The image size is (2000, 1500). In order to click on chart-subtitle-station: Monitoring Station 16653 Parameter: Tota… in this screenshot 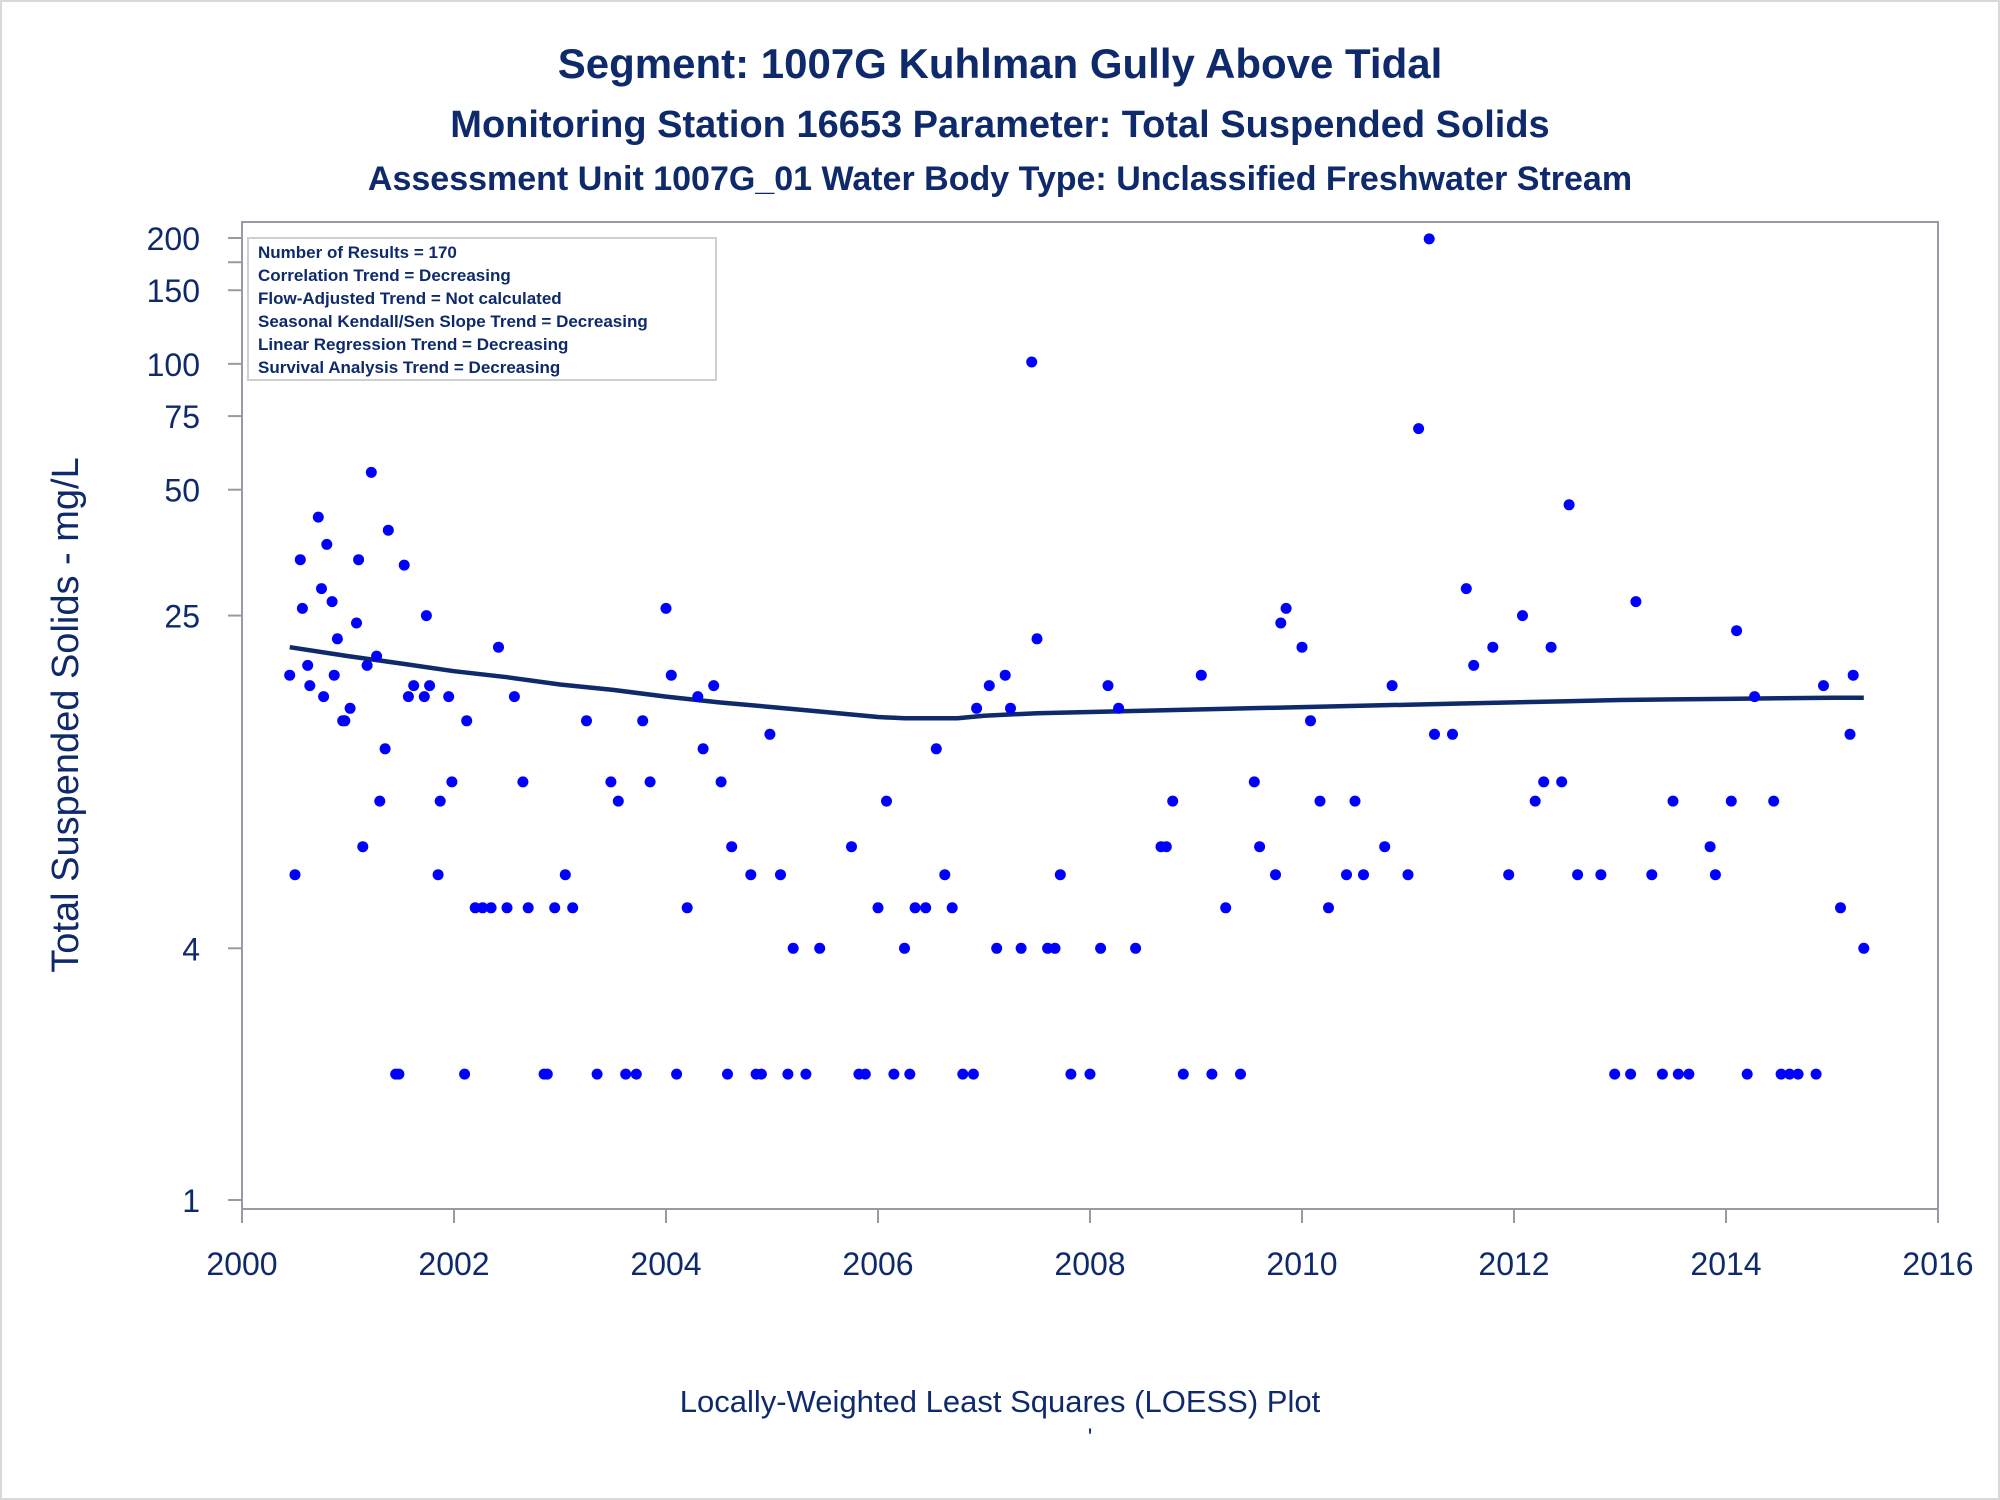, I will do `click(999, 125)`.